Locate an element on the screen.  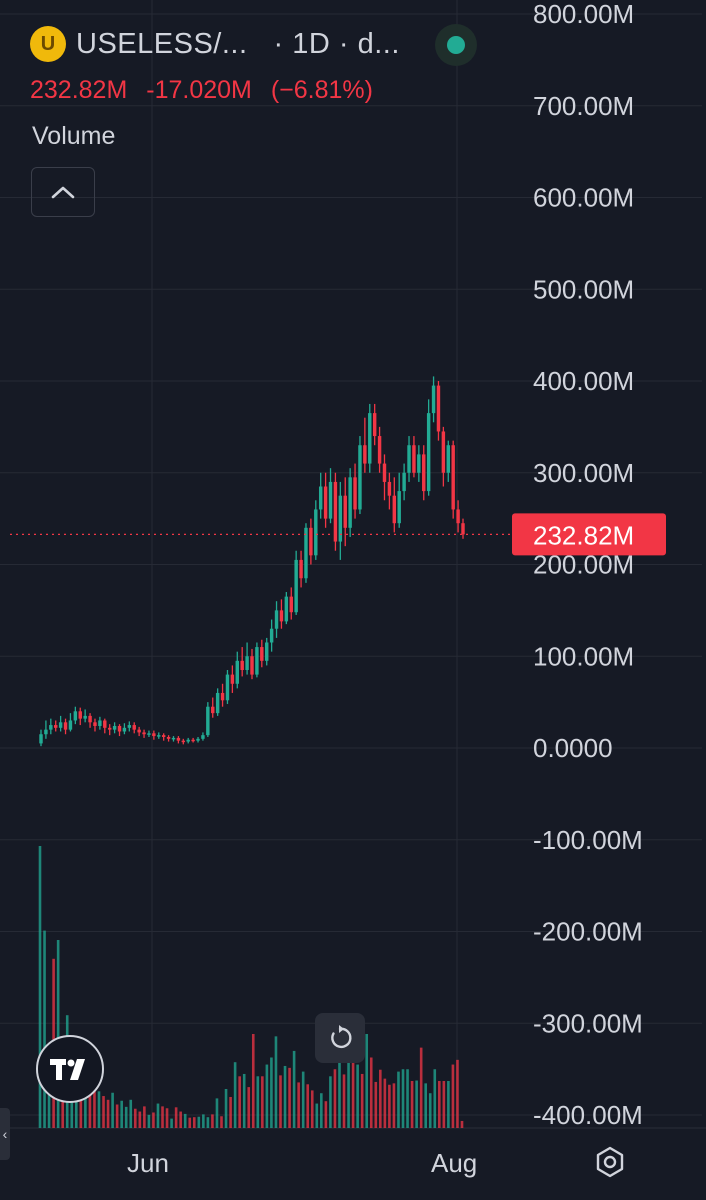
x-tick-label-jun: Jun is located at coordinates (148, 1163).